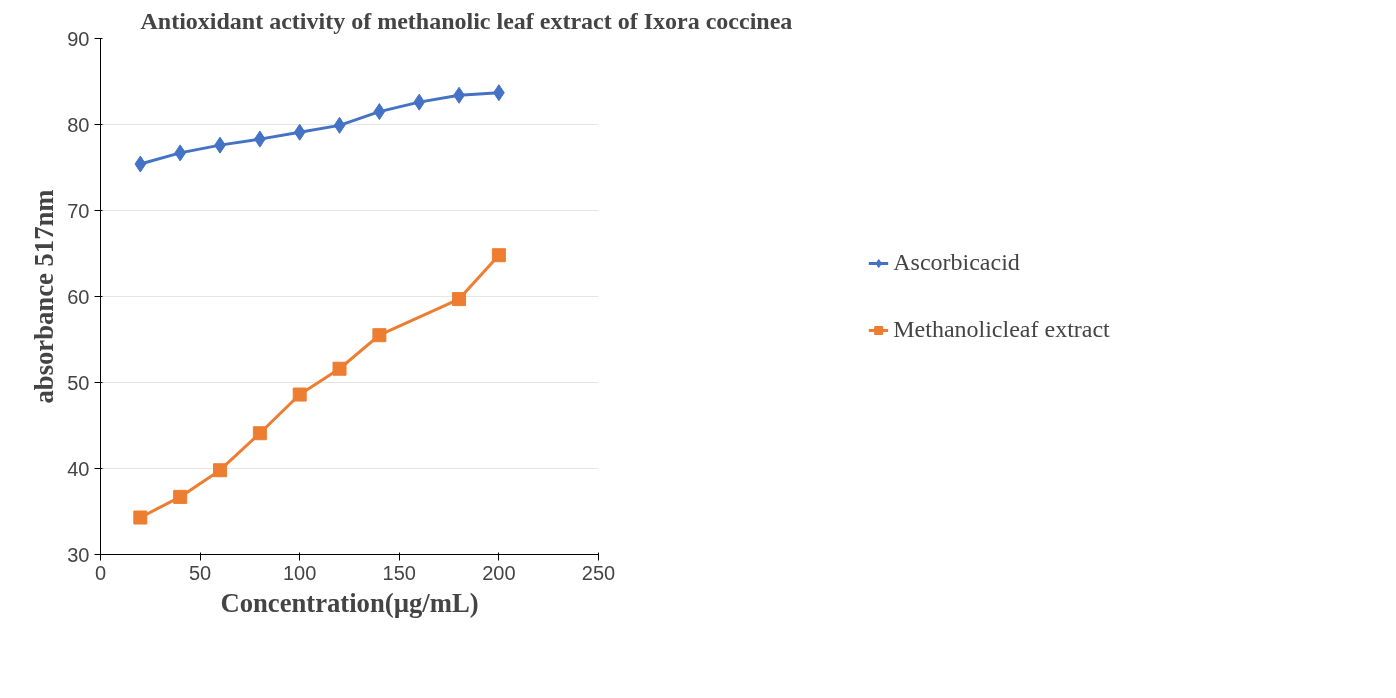 Image resolution: width=1396 pixels, height=698 pixels. Describe the element at coordinates (956, 262) in the screenshot. I see `legend-label: Ascorbicacid` at that location.